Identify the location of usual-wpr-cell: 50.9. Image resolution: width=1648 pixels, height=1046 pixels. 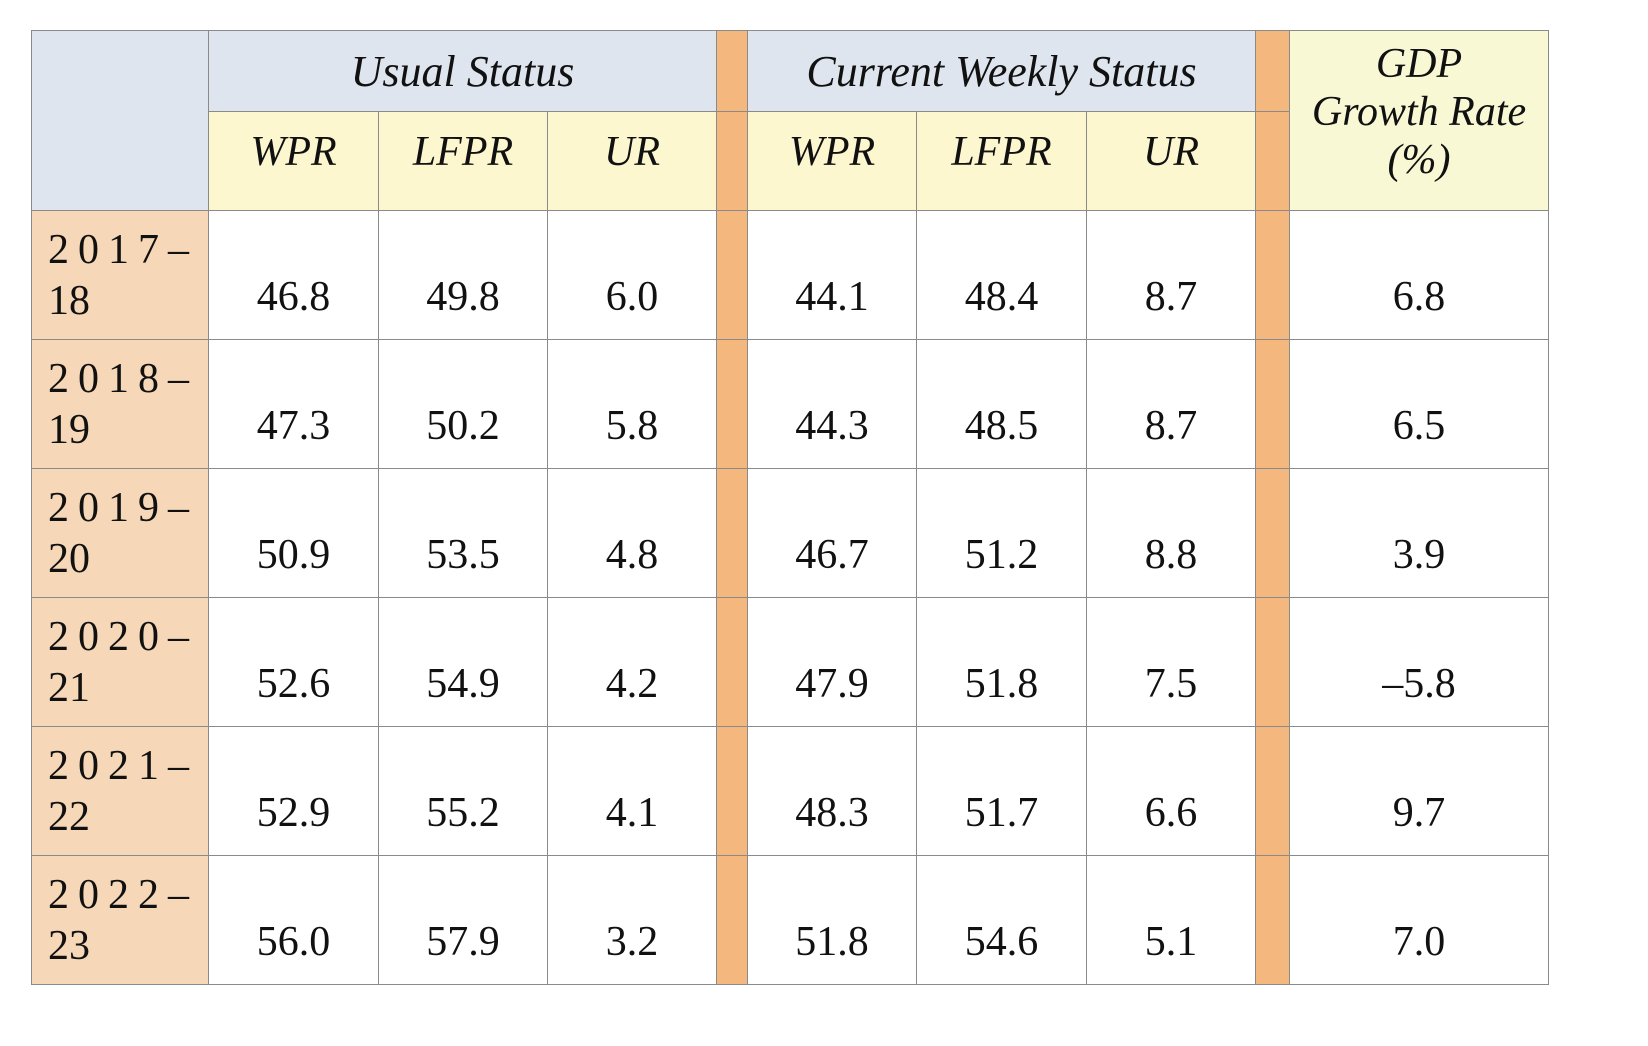
(293, 533).